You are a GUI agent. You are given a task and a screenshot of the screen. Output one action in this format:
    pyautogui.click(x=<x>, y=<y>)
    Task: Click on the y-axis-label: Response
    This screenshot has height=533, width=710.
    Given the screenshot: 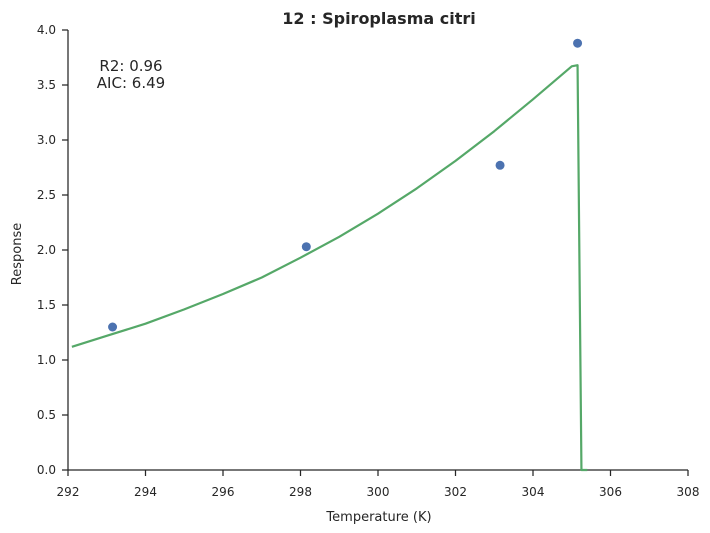 What is the action you would take?
    pyautogui.click(x=17, y=254)
    